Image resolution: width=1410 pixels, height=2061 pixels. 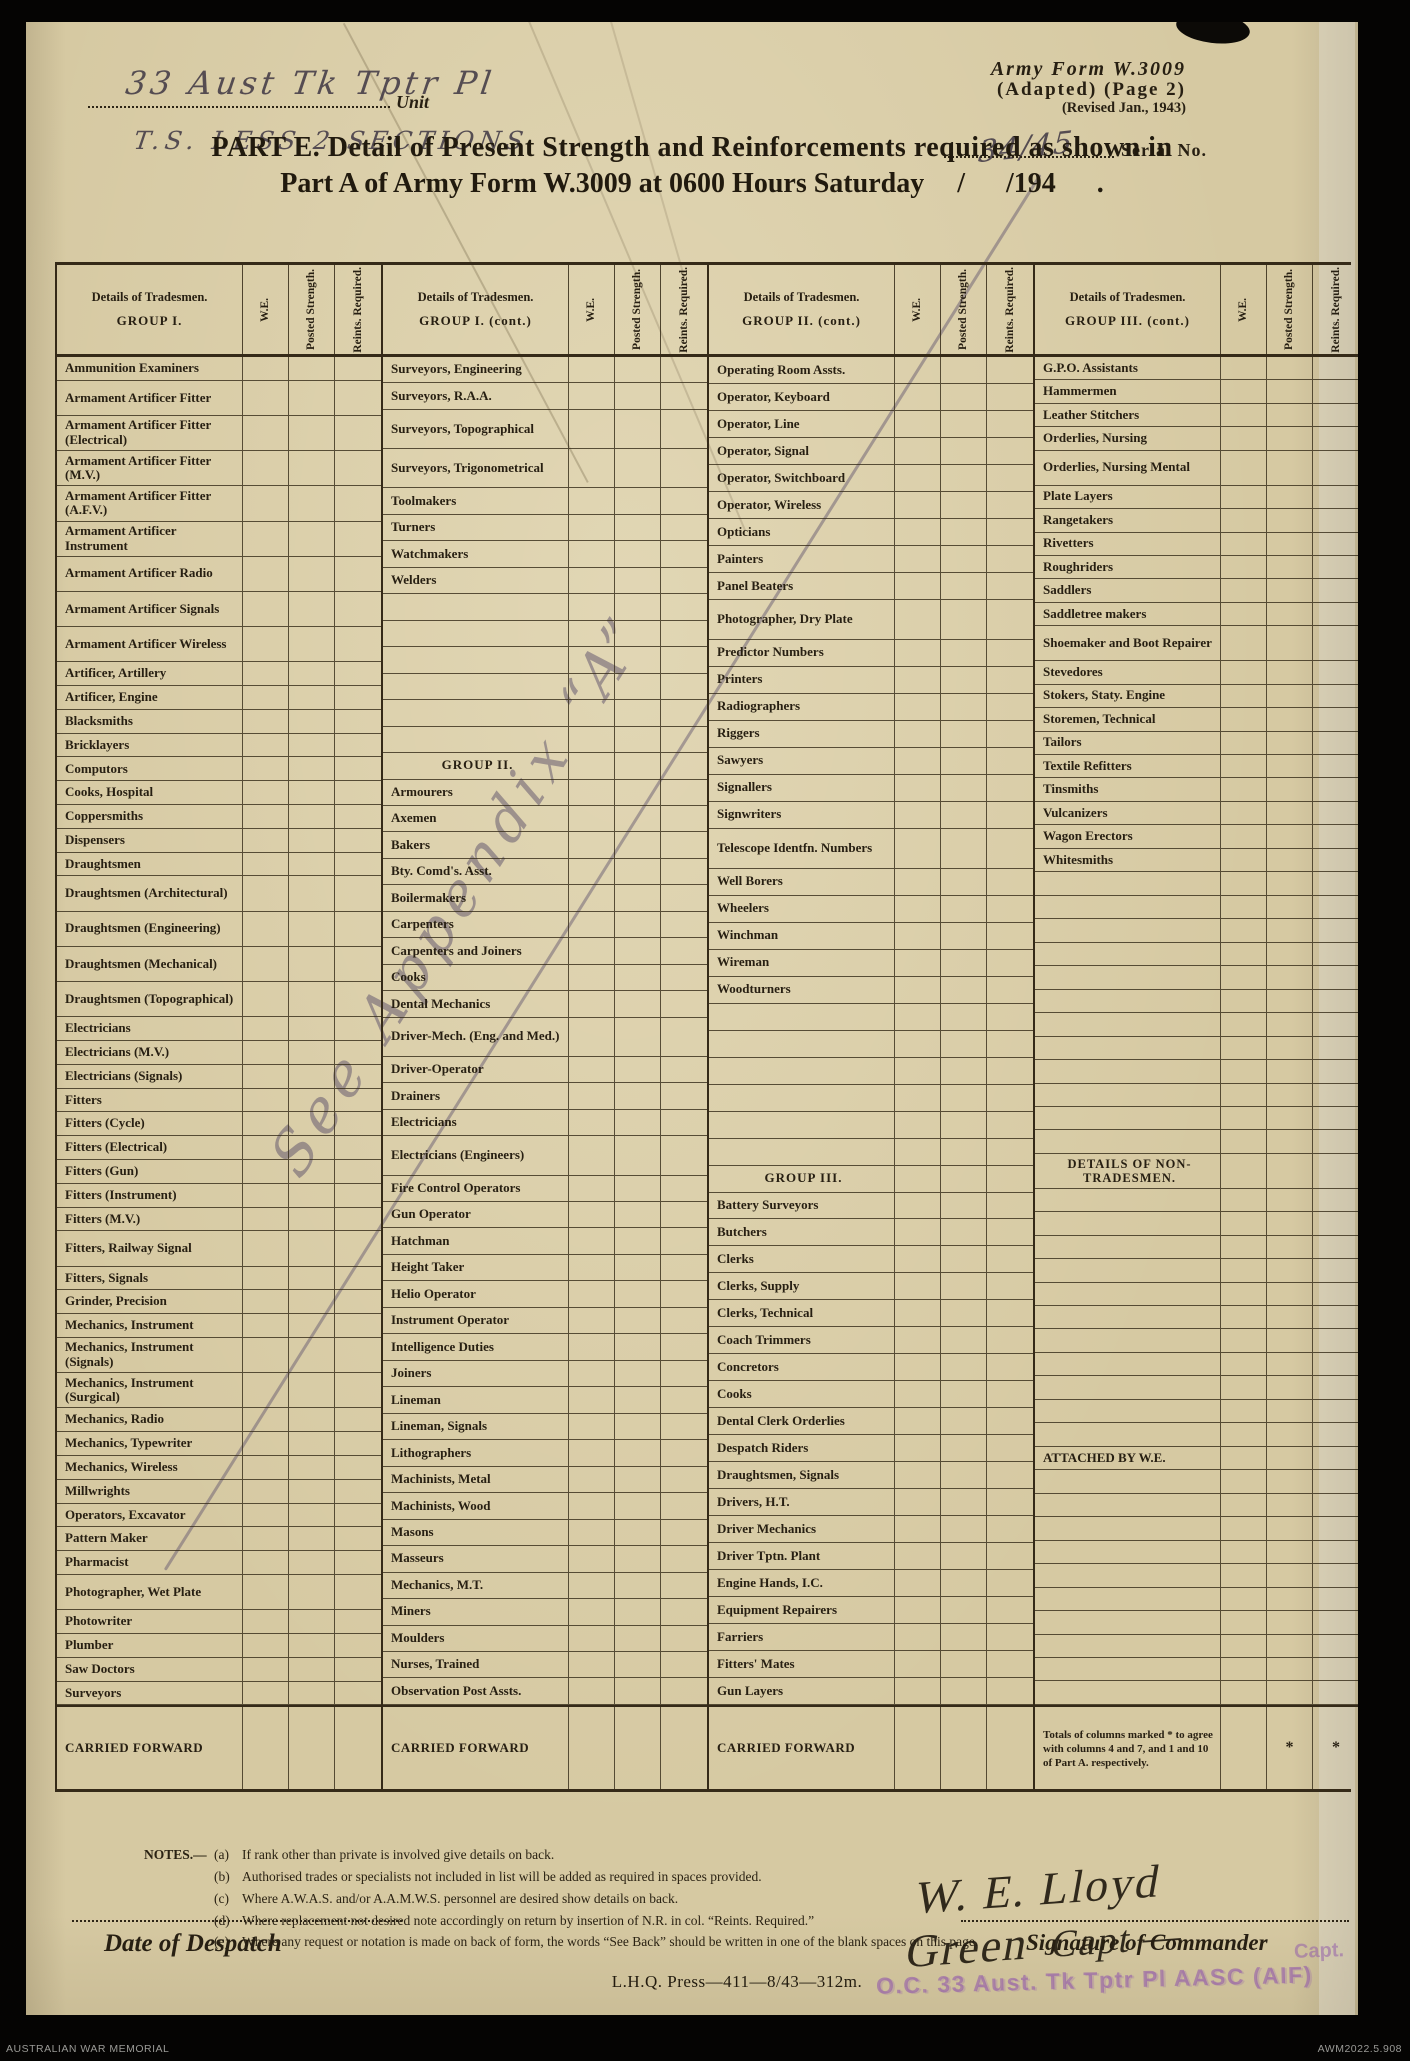 What do you see at coordinates (802, 1259) in the screenshot?
I see `trade-label: Clerks` at bounding box center [802, 1259].